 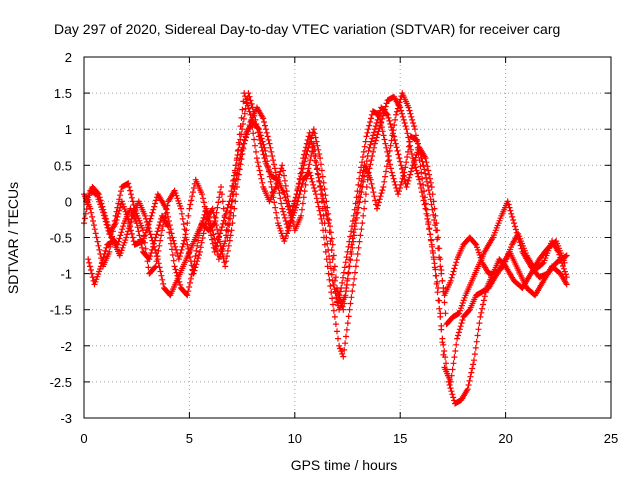 I want to click on x-axis-label: GPS time / hours, so click(x=344, y=465).